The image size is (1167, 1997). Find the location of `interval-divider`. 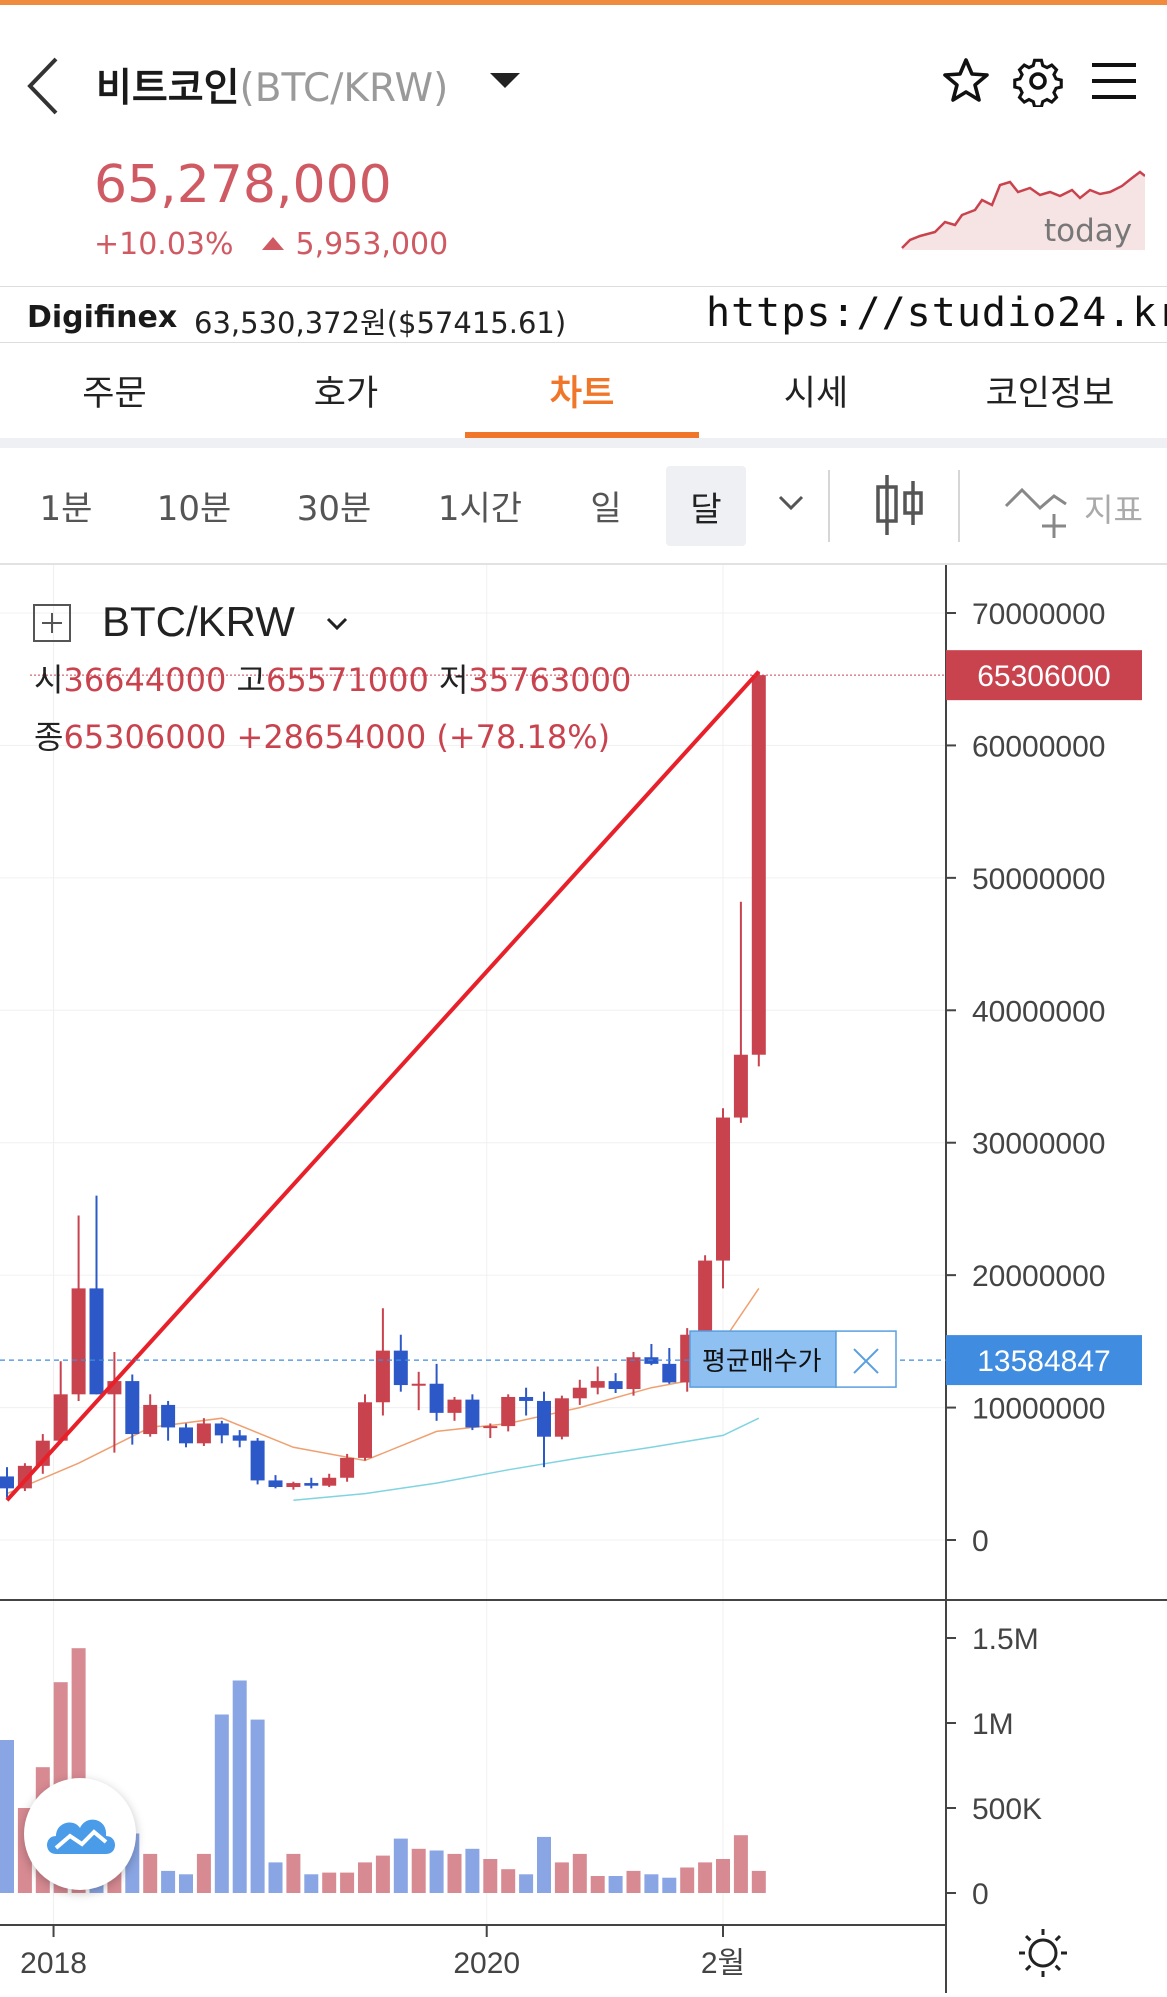

interval-divider is located at coordinates (583, 564).